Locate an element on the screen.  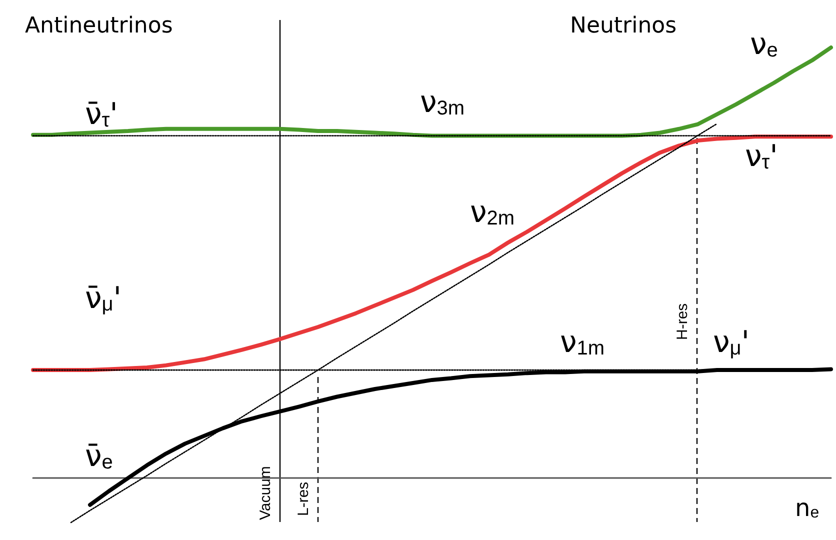
annotation: L-res is located at coordinates (303, 499).